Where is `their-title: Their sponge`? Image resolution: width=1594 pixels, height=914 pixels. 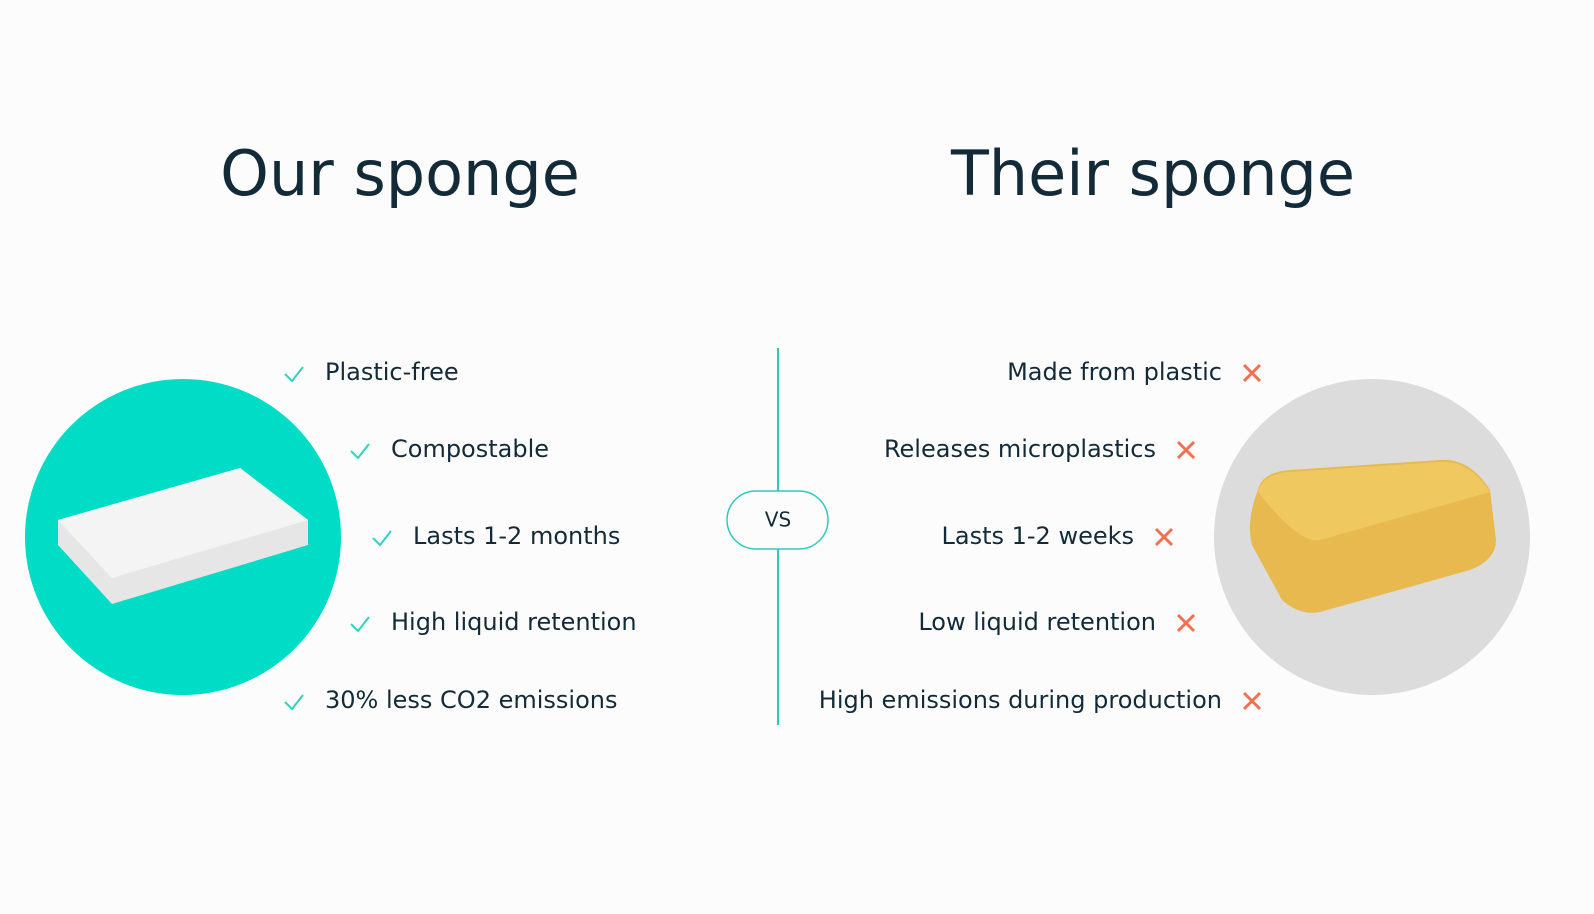
their-title: Their sponge is located at coordinates (1152, 173).